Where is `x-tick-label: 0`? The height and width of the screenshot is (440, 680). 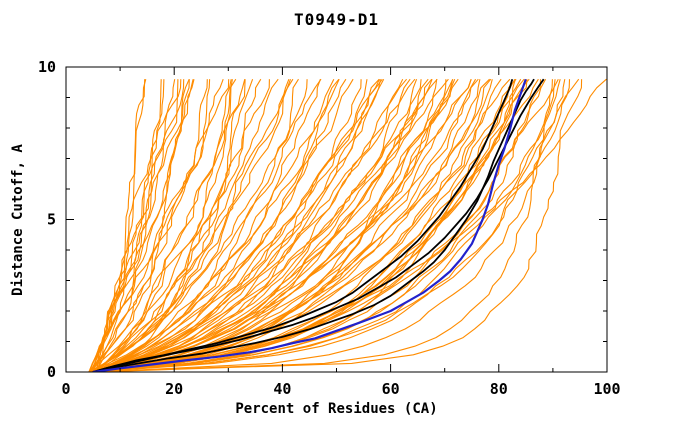
x-tick-label: 0 is located at coordinates (65, 389).